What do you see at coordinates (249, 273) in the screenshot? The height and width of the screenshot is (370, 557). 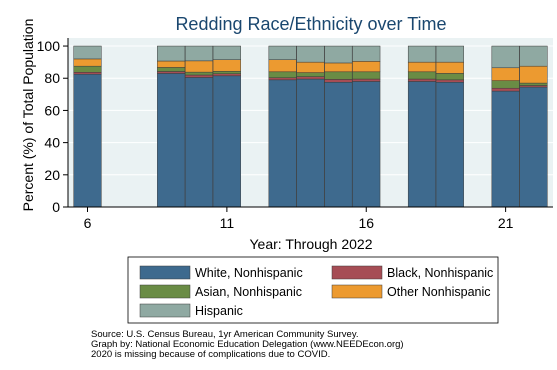 I see `legend-label: White, Nonhispanic` at bounding box center [249, 273].